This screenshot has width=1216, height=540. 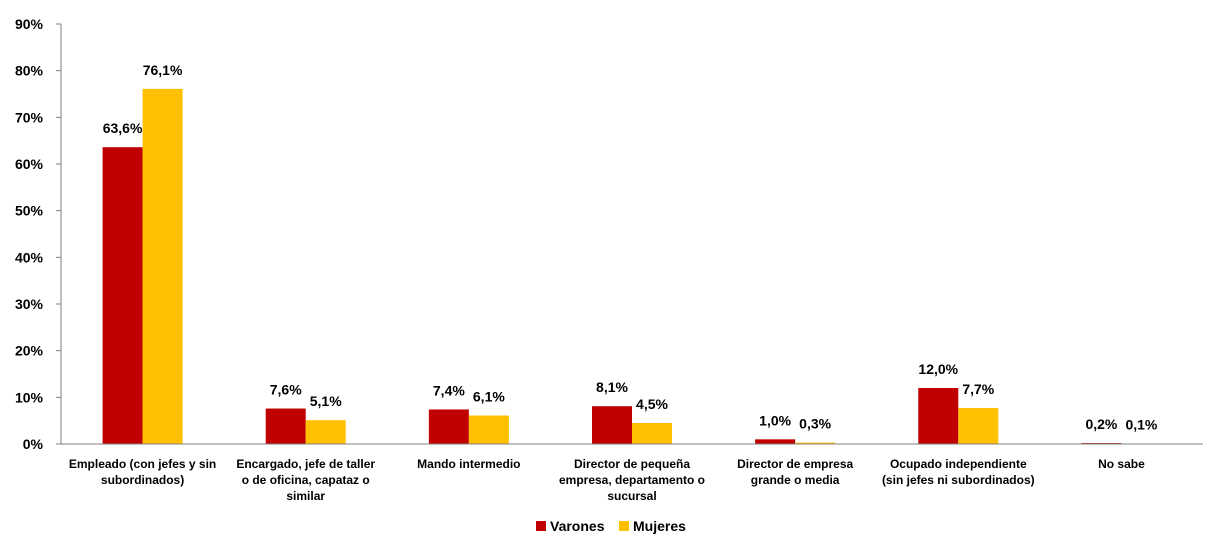 I want to click on y-tick-label: 90%, so click(x=29, y=24).